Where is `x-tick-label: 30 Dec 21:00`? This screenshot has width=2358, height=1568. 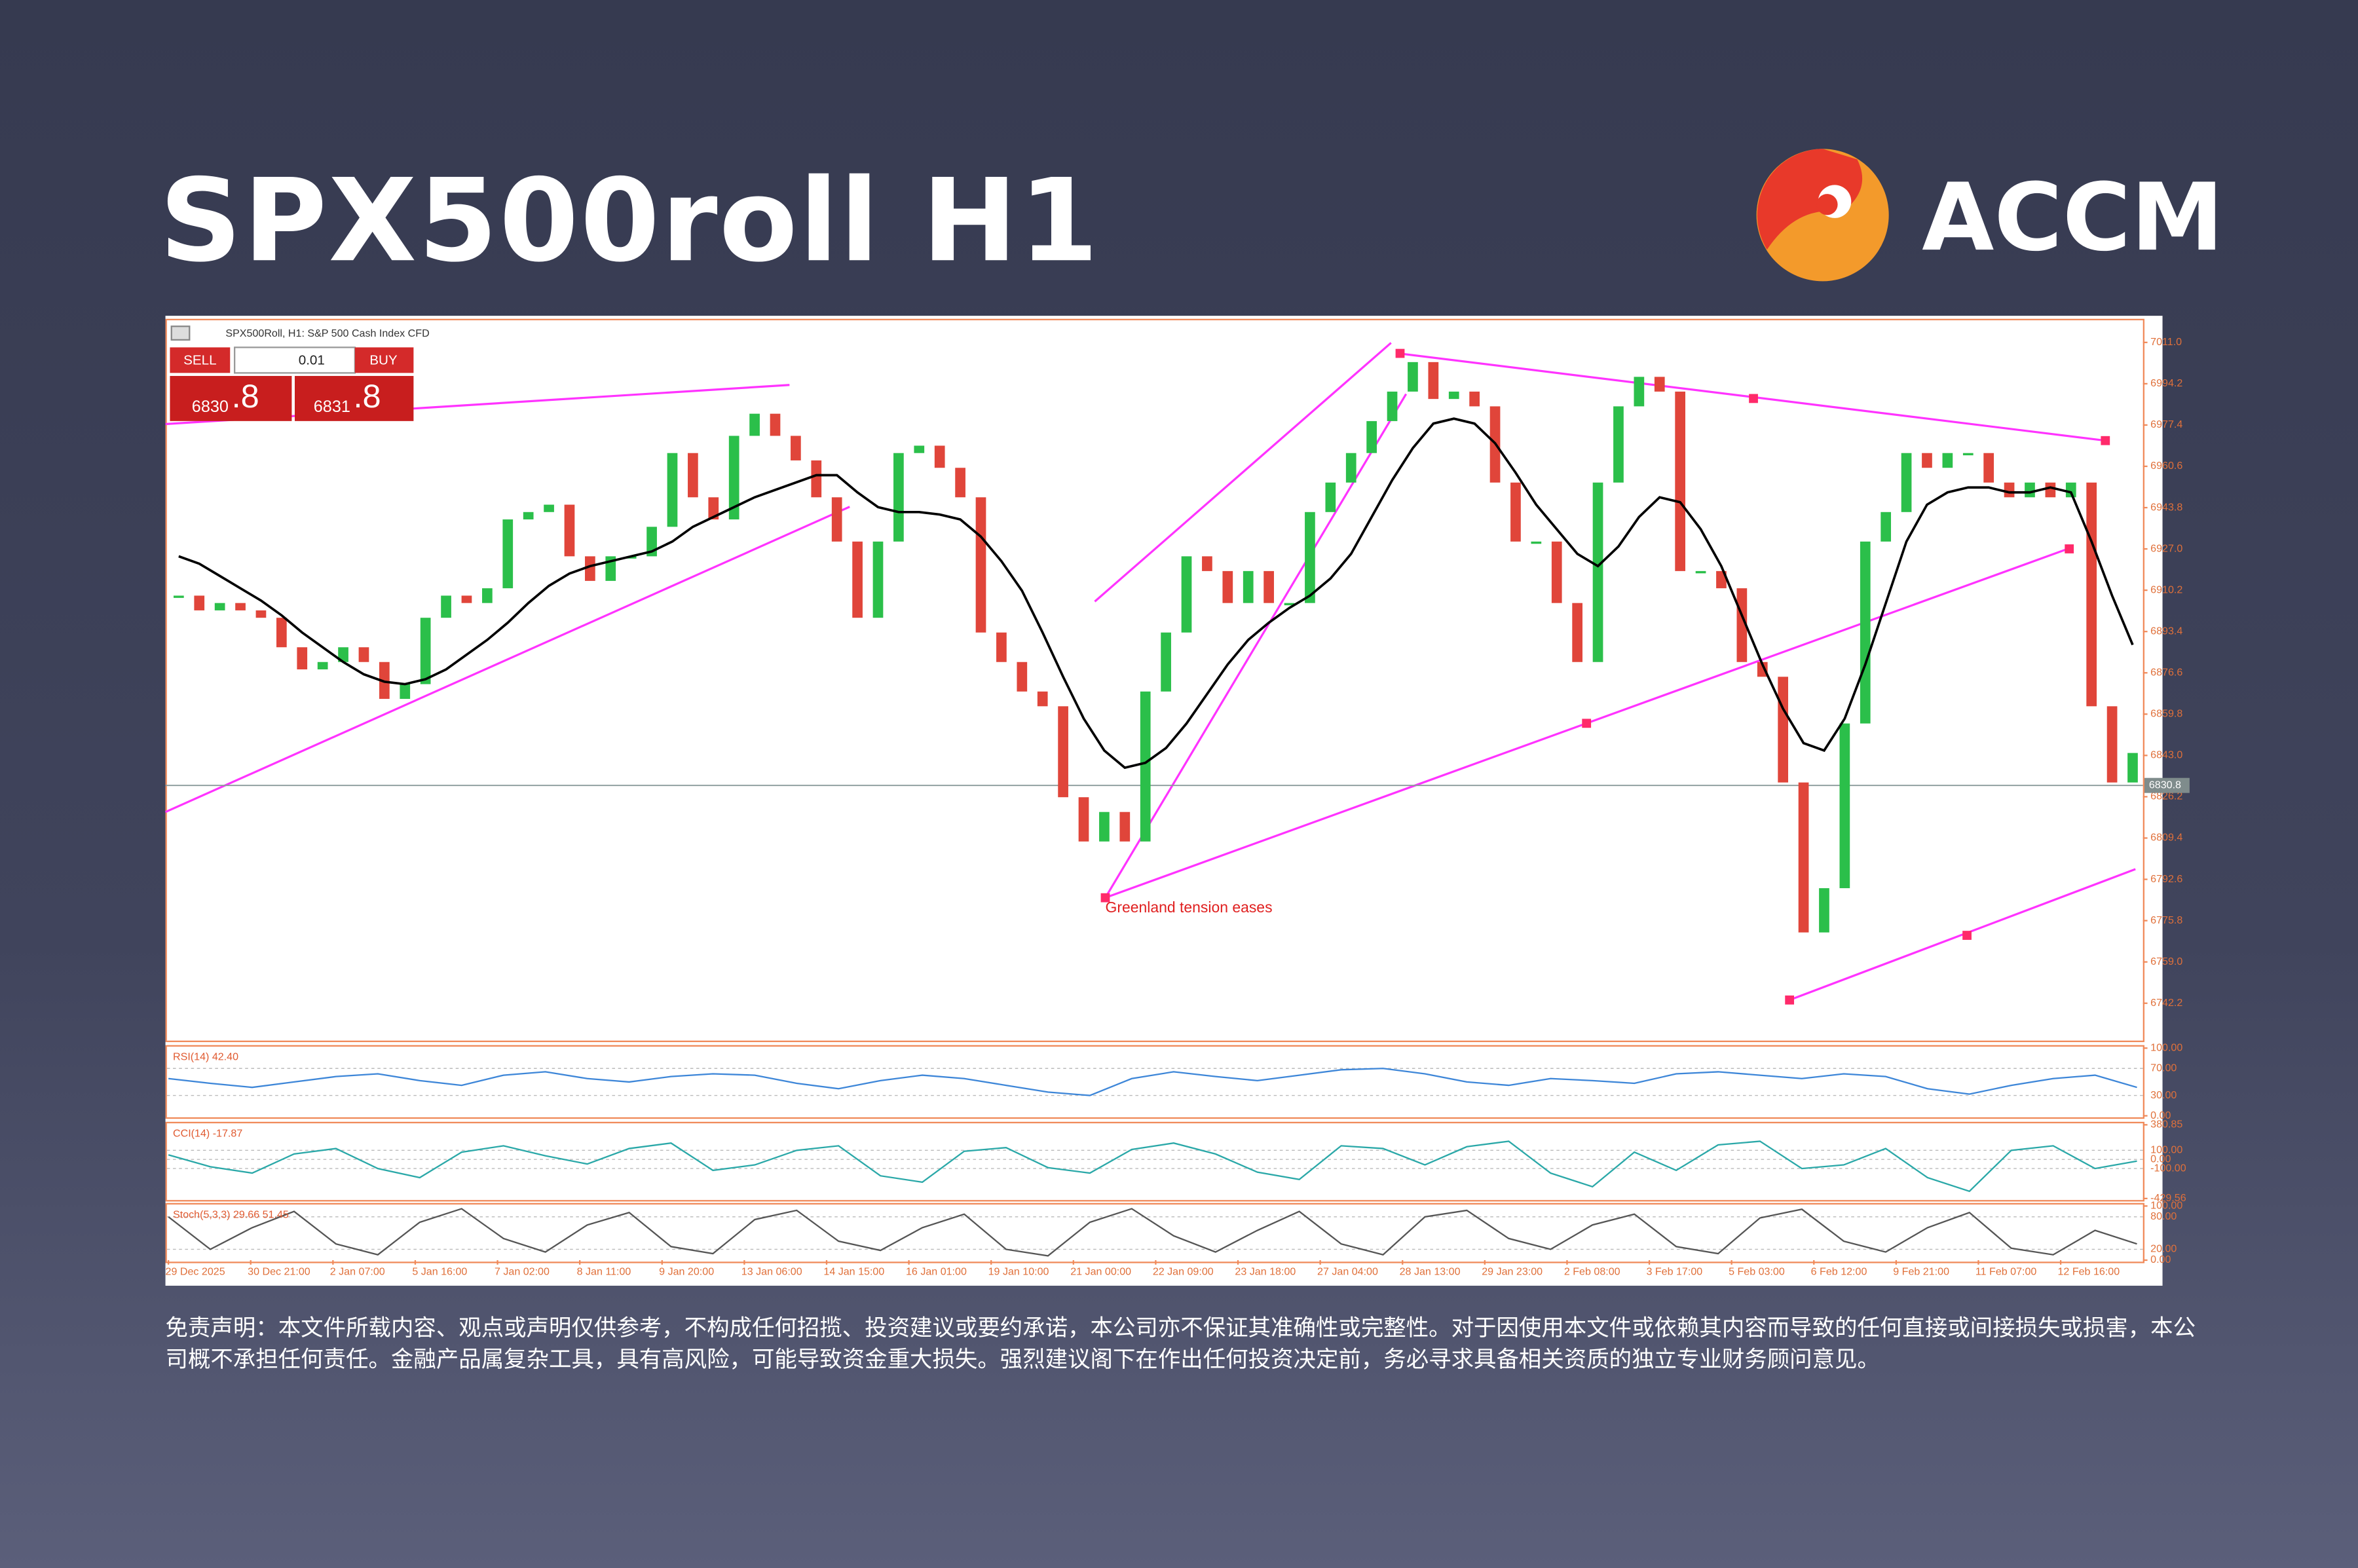 x-tick-label: 30 Dec 21:00 is located at coordinates (279, 1272).